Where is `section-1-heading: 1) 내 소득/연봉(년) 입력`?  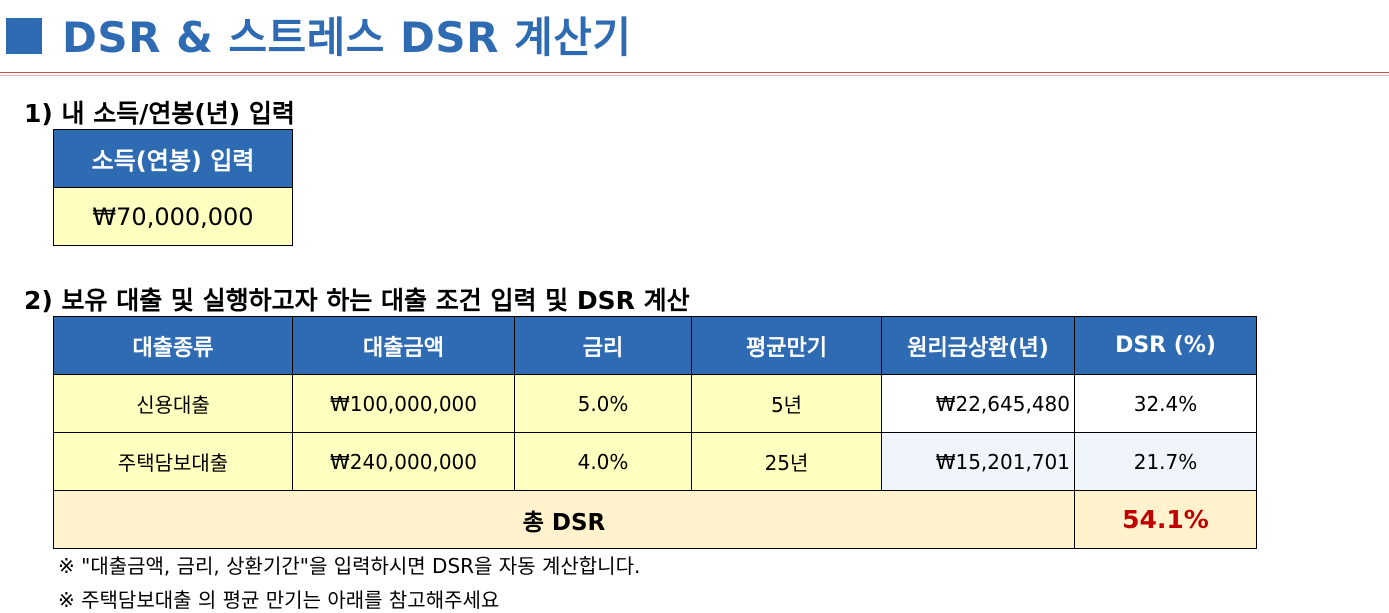
section-1-heading: 1) 내 소득/연봉(년) 입력 is located at coordinates (159, 113).